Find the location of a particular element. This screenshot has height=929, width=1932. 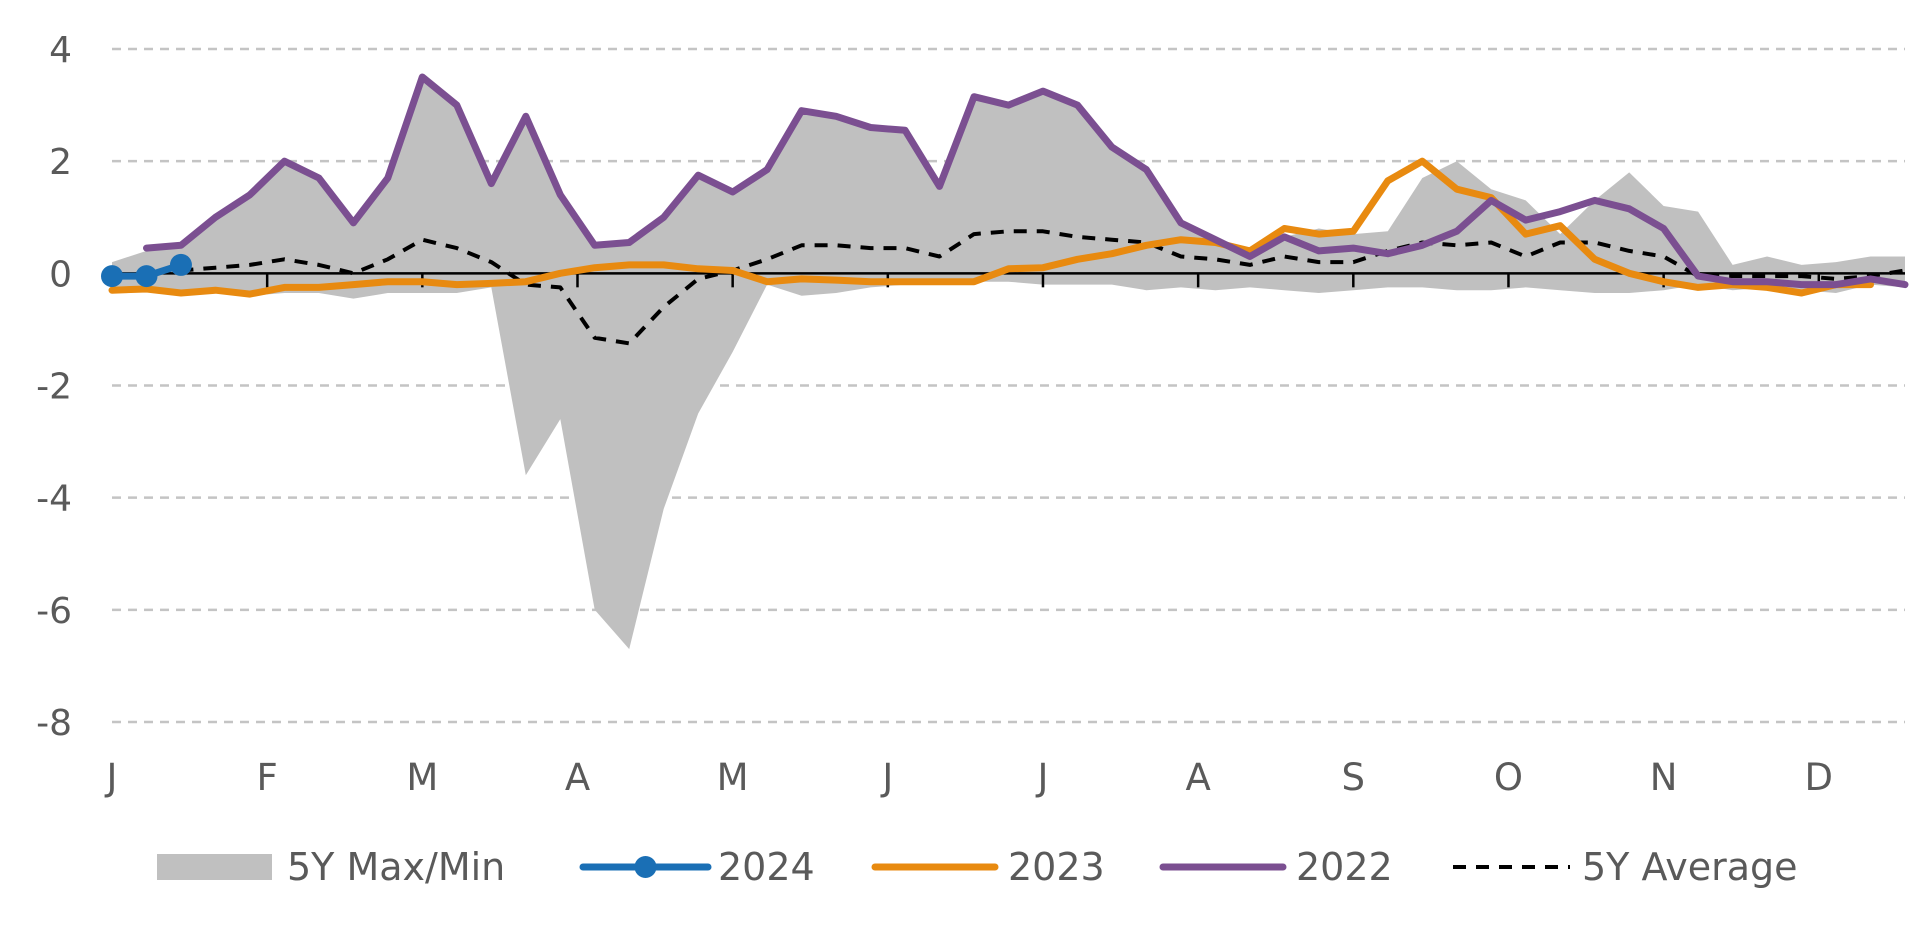

y-tick-label: 2 is located at coordinates (60, 162).